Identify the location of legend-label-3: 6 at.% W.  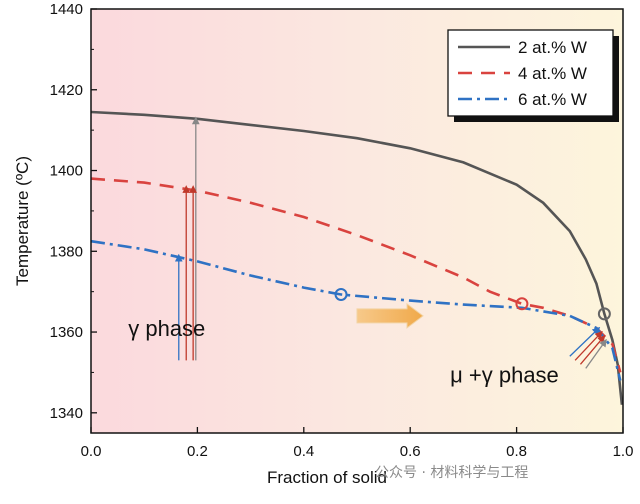
(552, 99).